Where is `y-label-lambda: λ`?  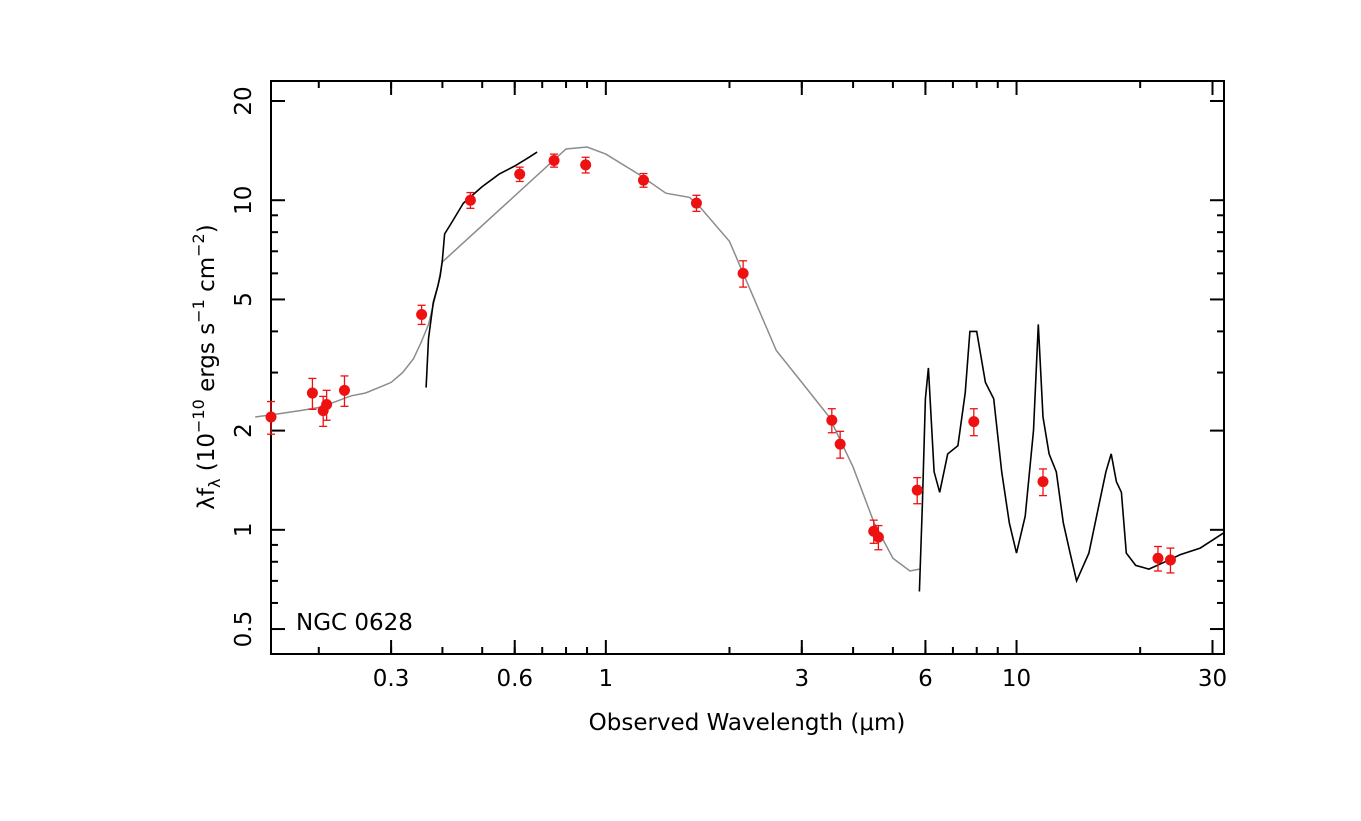
y-label-lambda: λ is located at coordinates (207, 503).